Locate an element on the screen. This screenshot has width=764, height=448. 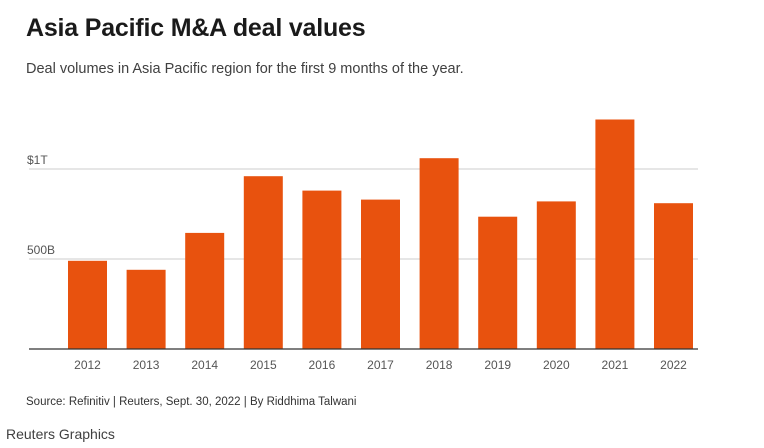
bar-2022 is located at coordinates (673, 276).